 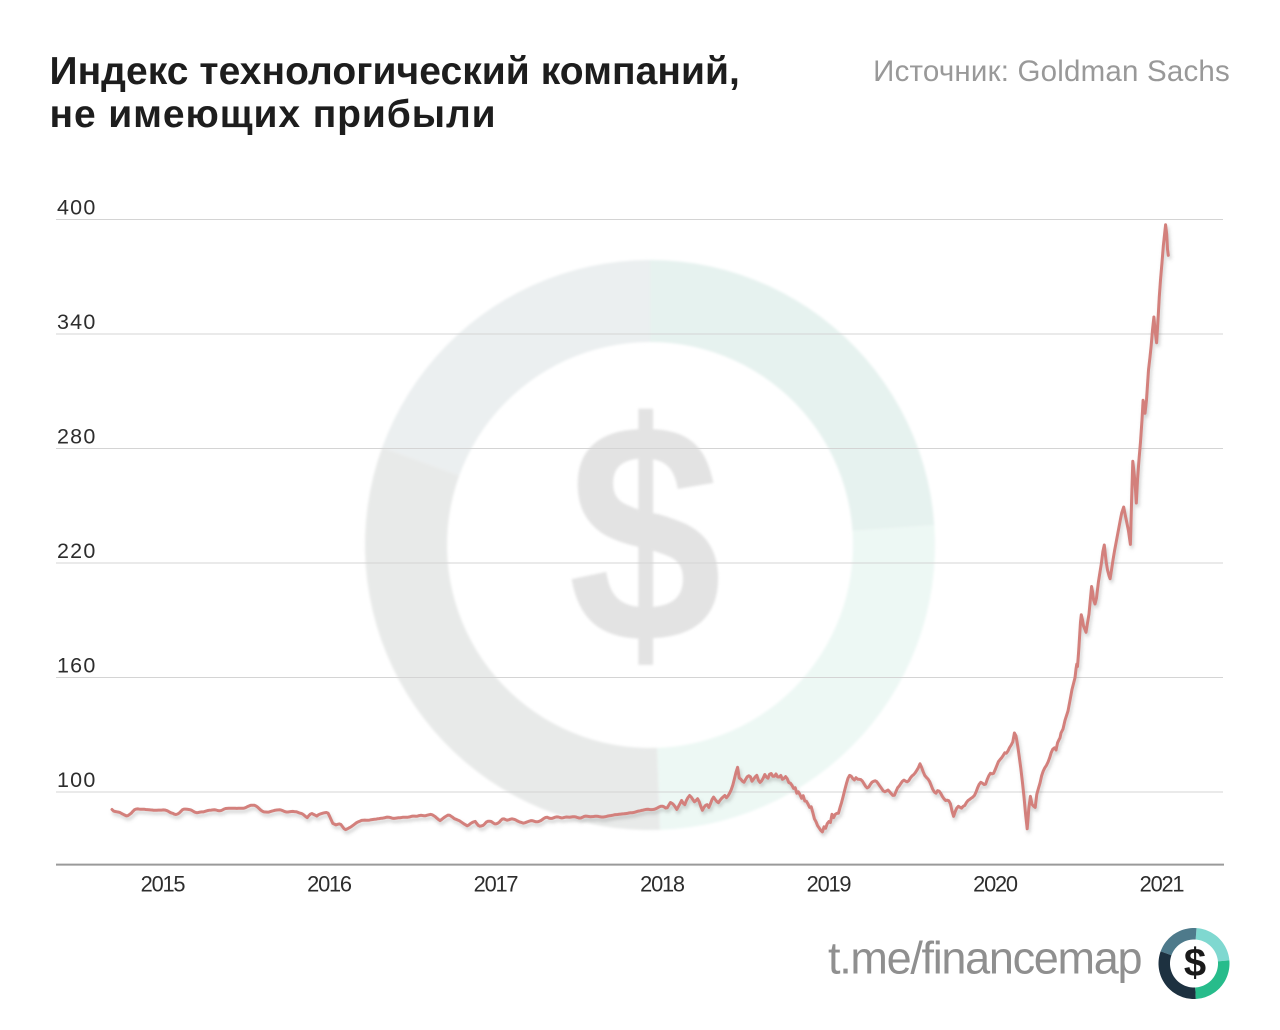 I want to click on svg-text: 2017, so click(x=496, y=884).